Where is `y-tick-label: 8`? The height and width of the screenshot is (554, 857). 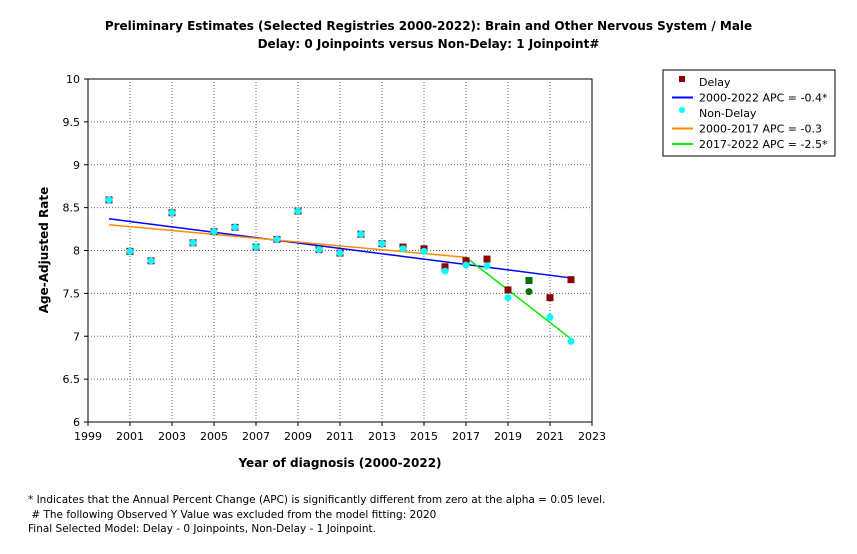
y-tick-label: 8 is located at coordinates (76, 251).